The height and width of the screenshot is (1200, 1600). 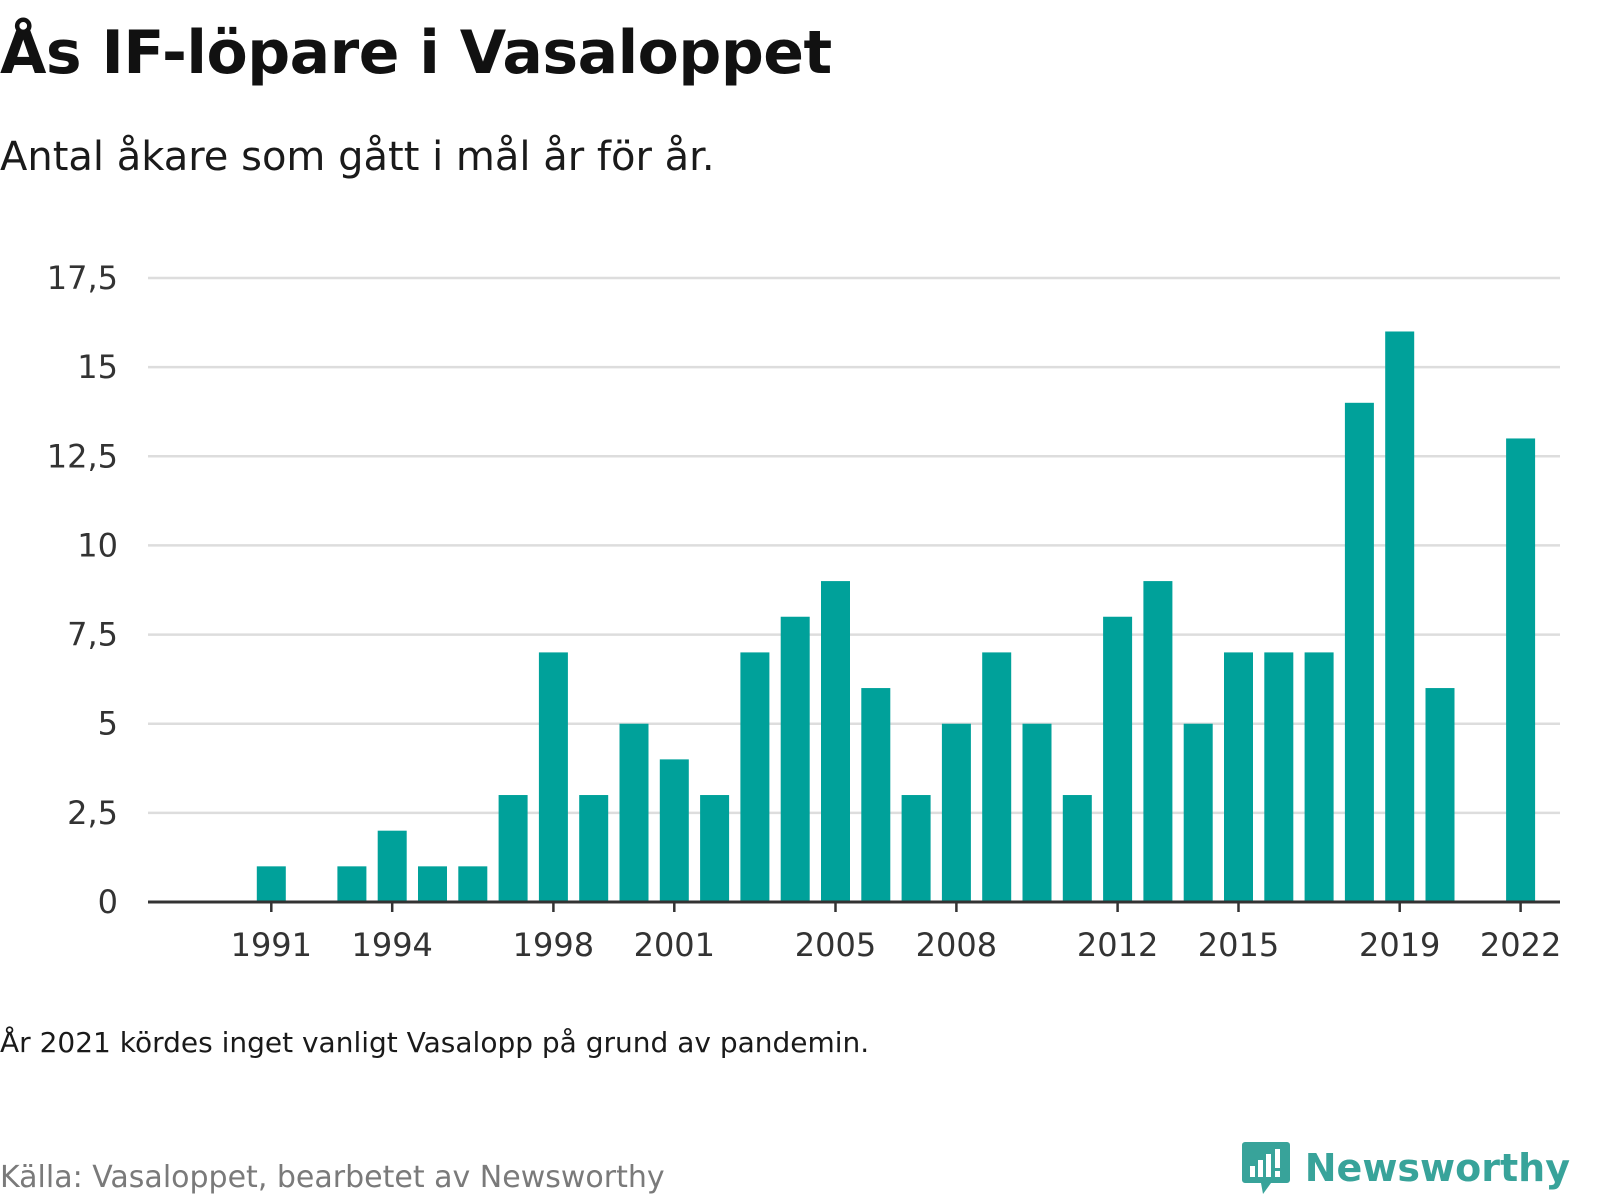 What do you see at coordinates (108, 902) in the screenshot?
I see `y-tick-label: 0` at bounding box center [108, 902].